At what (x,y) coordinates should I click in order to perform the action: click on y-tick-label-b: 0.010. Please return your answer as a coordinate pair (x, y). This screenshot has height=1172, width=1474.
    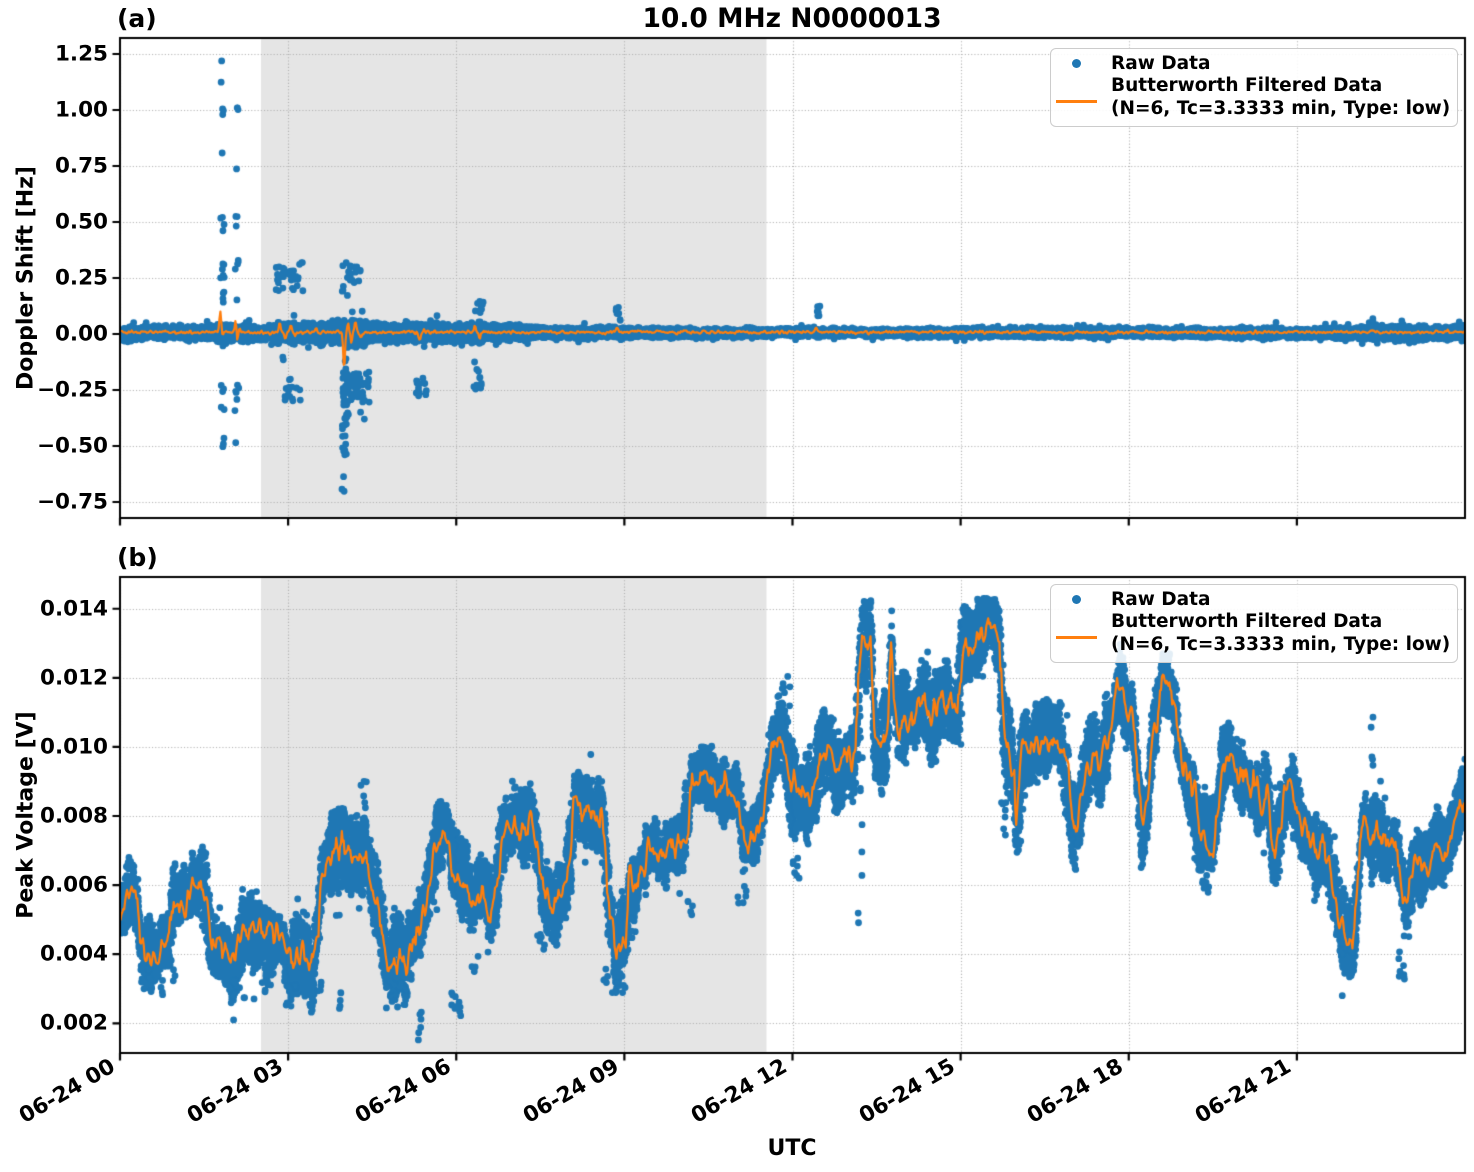
    Looking at the image, I should click on (73, 747).